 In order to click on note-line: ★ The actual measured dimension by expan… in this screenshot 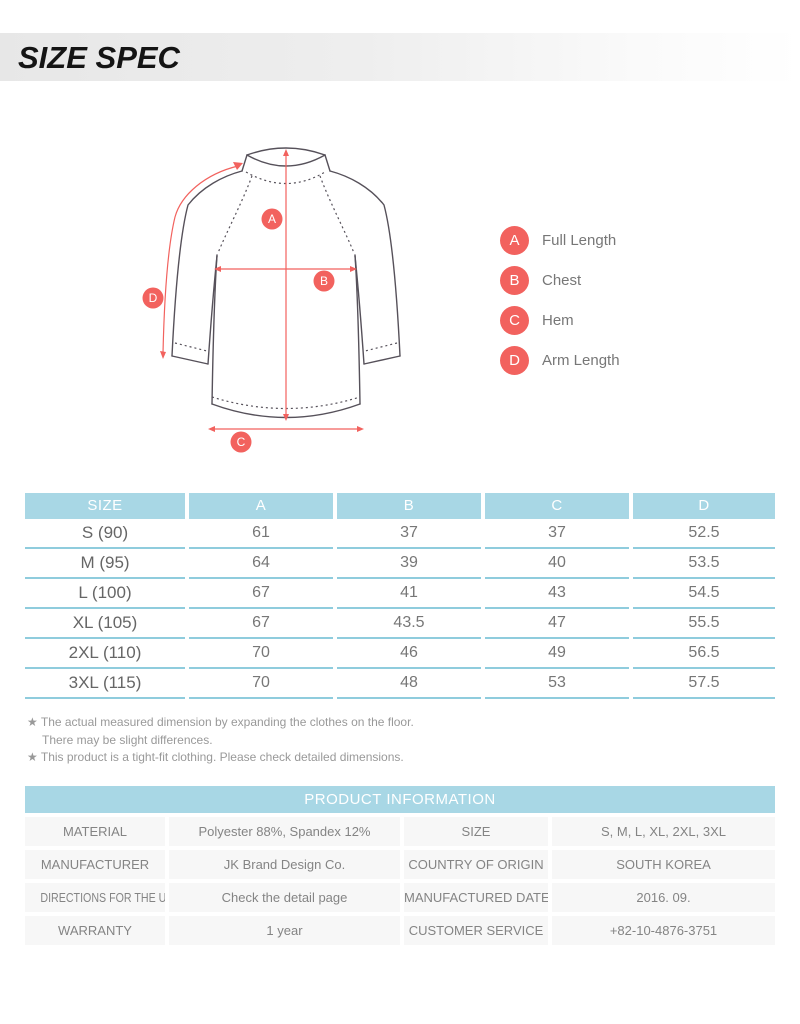, I will do `click(220, 722)`.